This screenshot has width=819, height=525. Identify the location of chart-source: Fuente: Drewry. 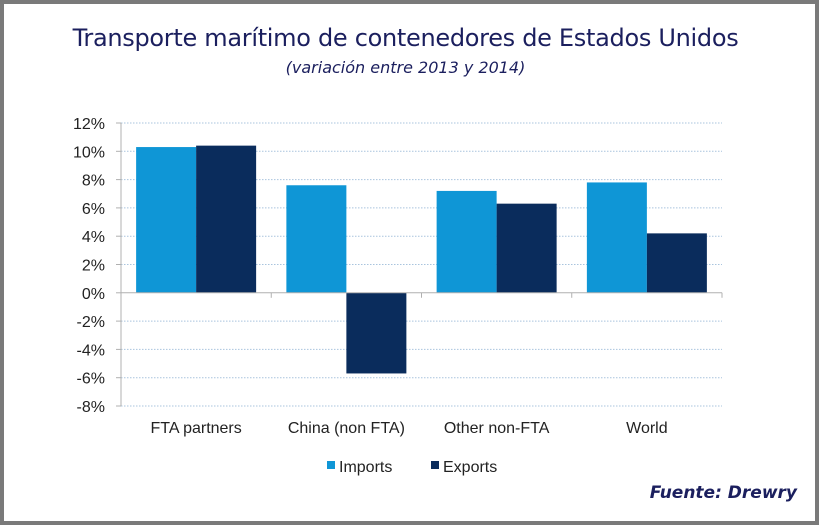
(723, 493).